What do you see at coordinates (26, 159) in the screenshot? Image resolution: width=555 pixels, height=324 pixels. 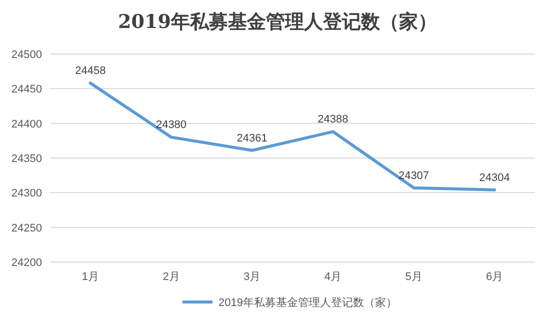 I see `y-tick-label: 24350` at bounding box center [26, 159].